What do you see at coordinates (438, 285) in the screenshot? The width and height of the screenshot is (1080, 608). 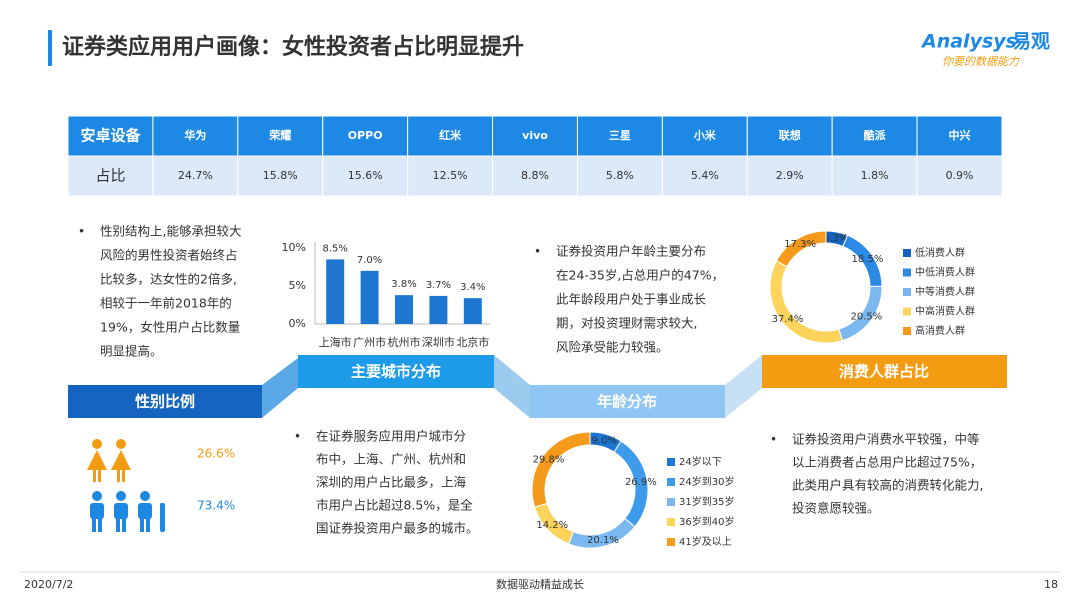 I see `value-label: 3.7%` at bounding box center [438, 285].